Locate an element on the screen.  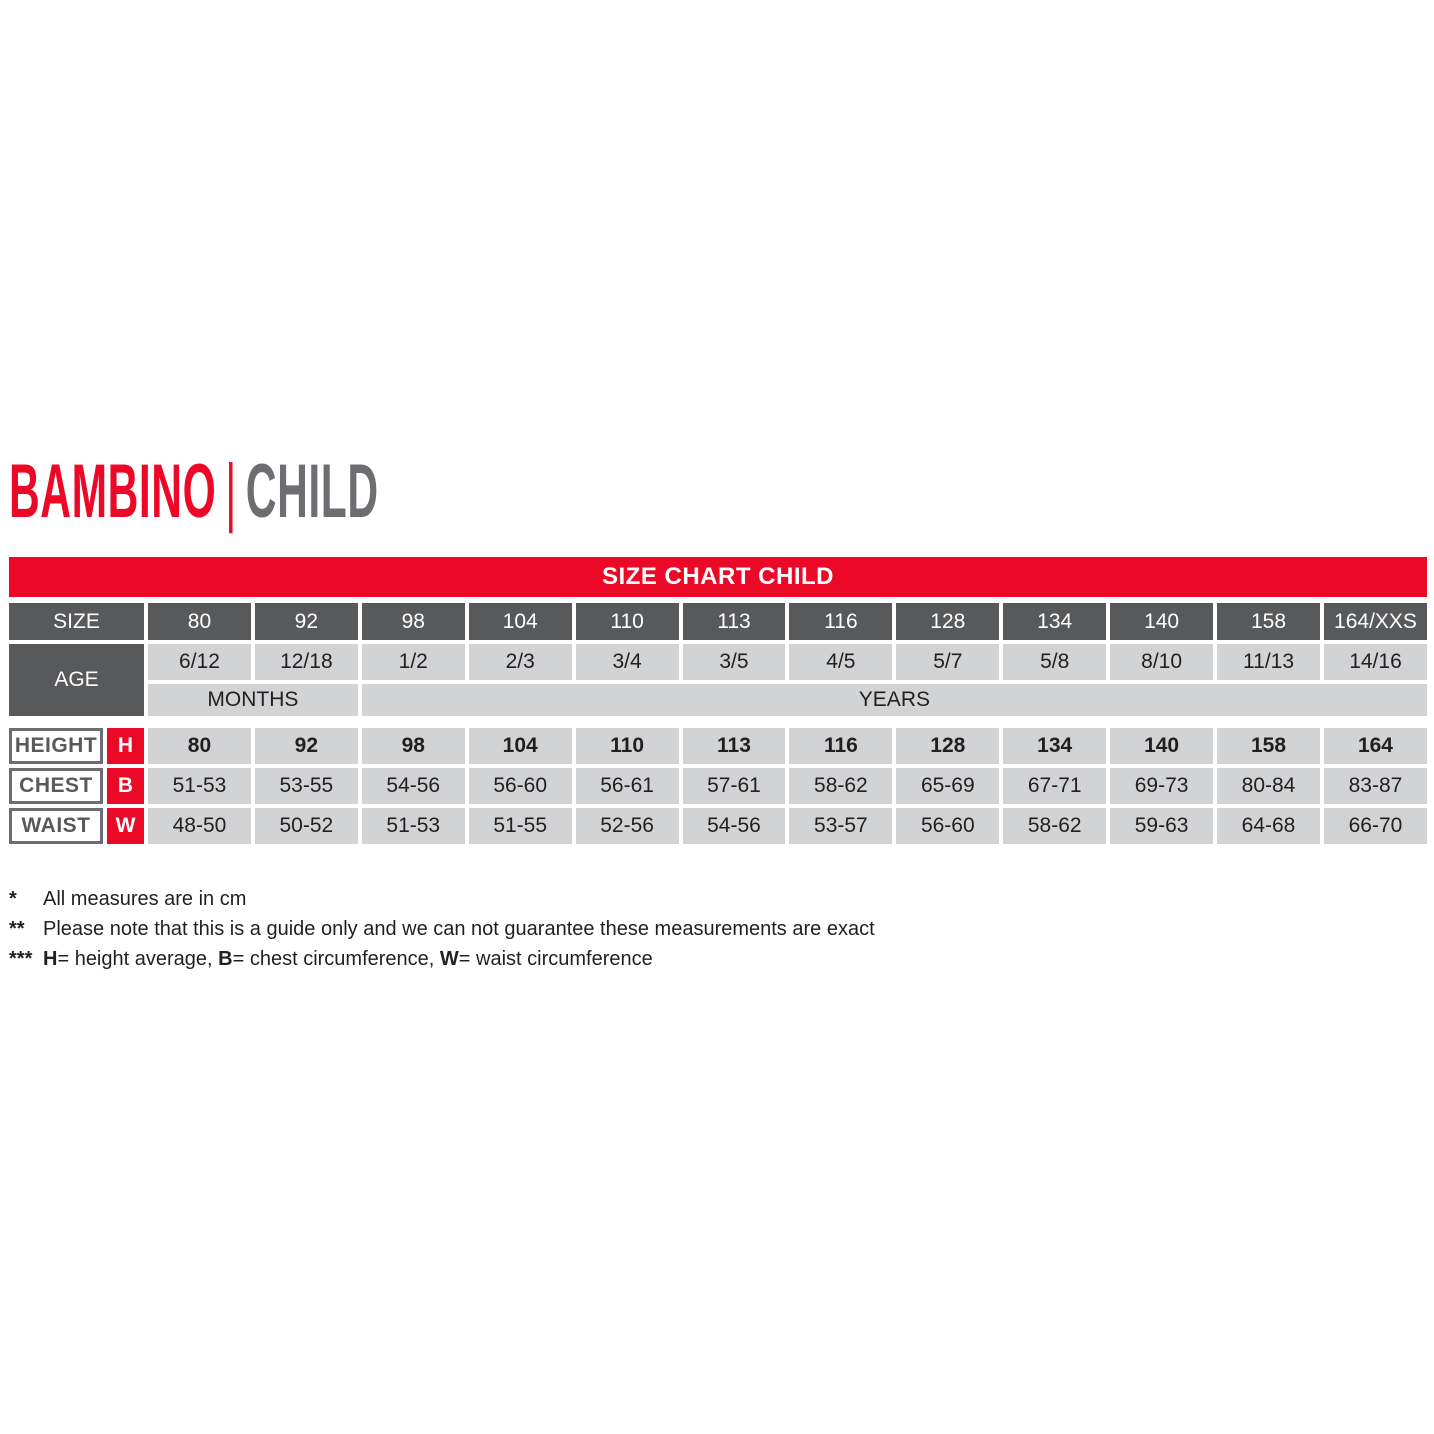
footnote-marker: * is located at coordinates (13, 899).